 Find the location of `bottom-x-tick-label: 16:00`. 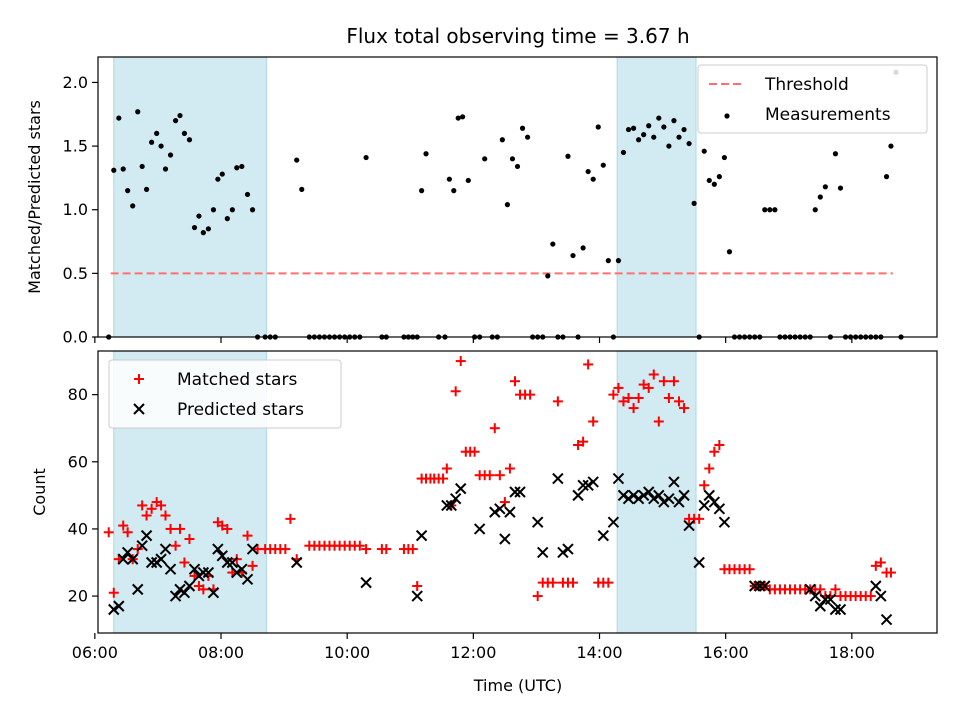

bottom-x-tick-label: 16:00 is located at coordinates (726, 652).